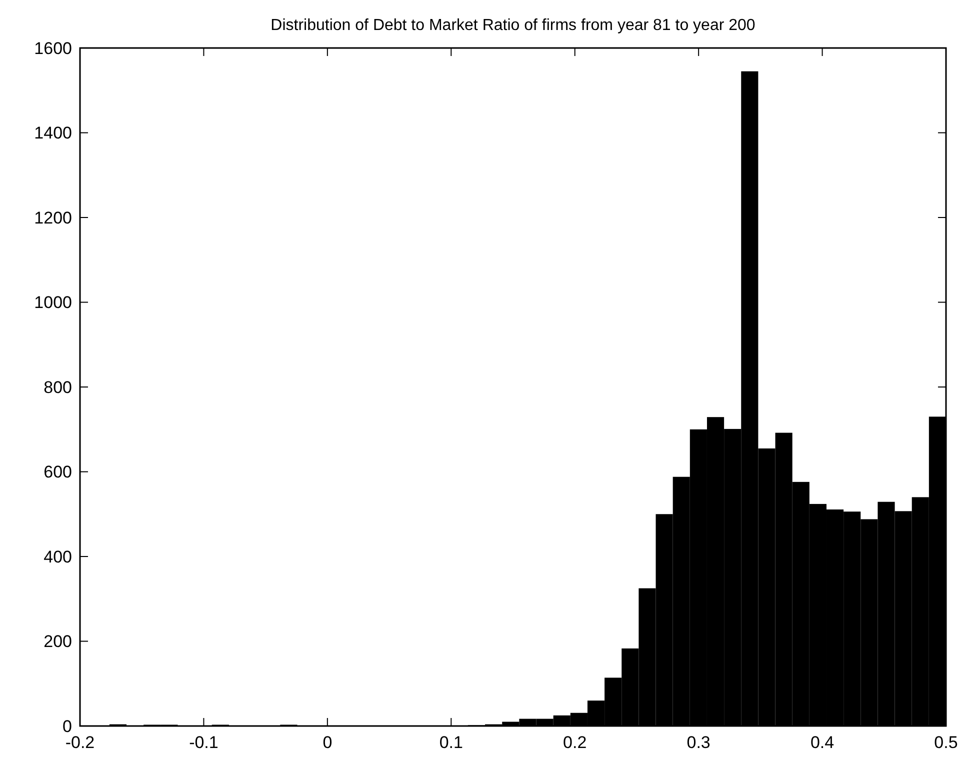  What do you see at coordinates (575, 742) in the screenshot?
I see `x-tick-label: 0.2` at bounding box center [575, 742].